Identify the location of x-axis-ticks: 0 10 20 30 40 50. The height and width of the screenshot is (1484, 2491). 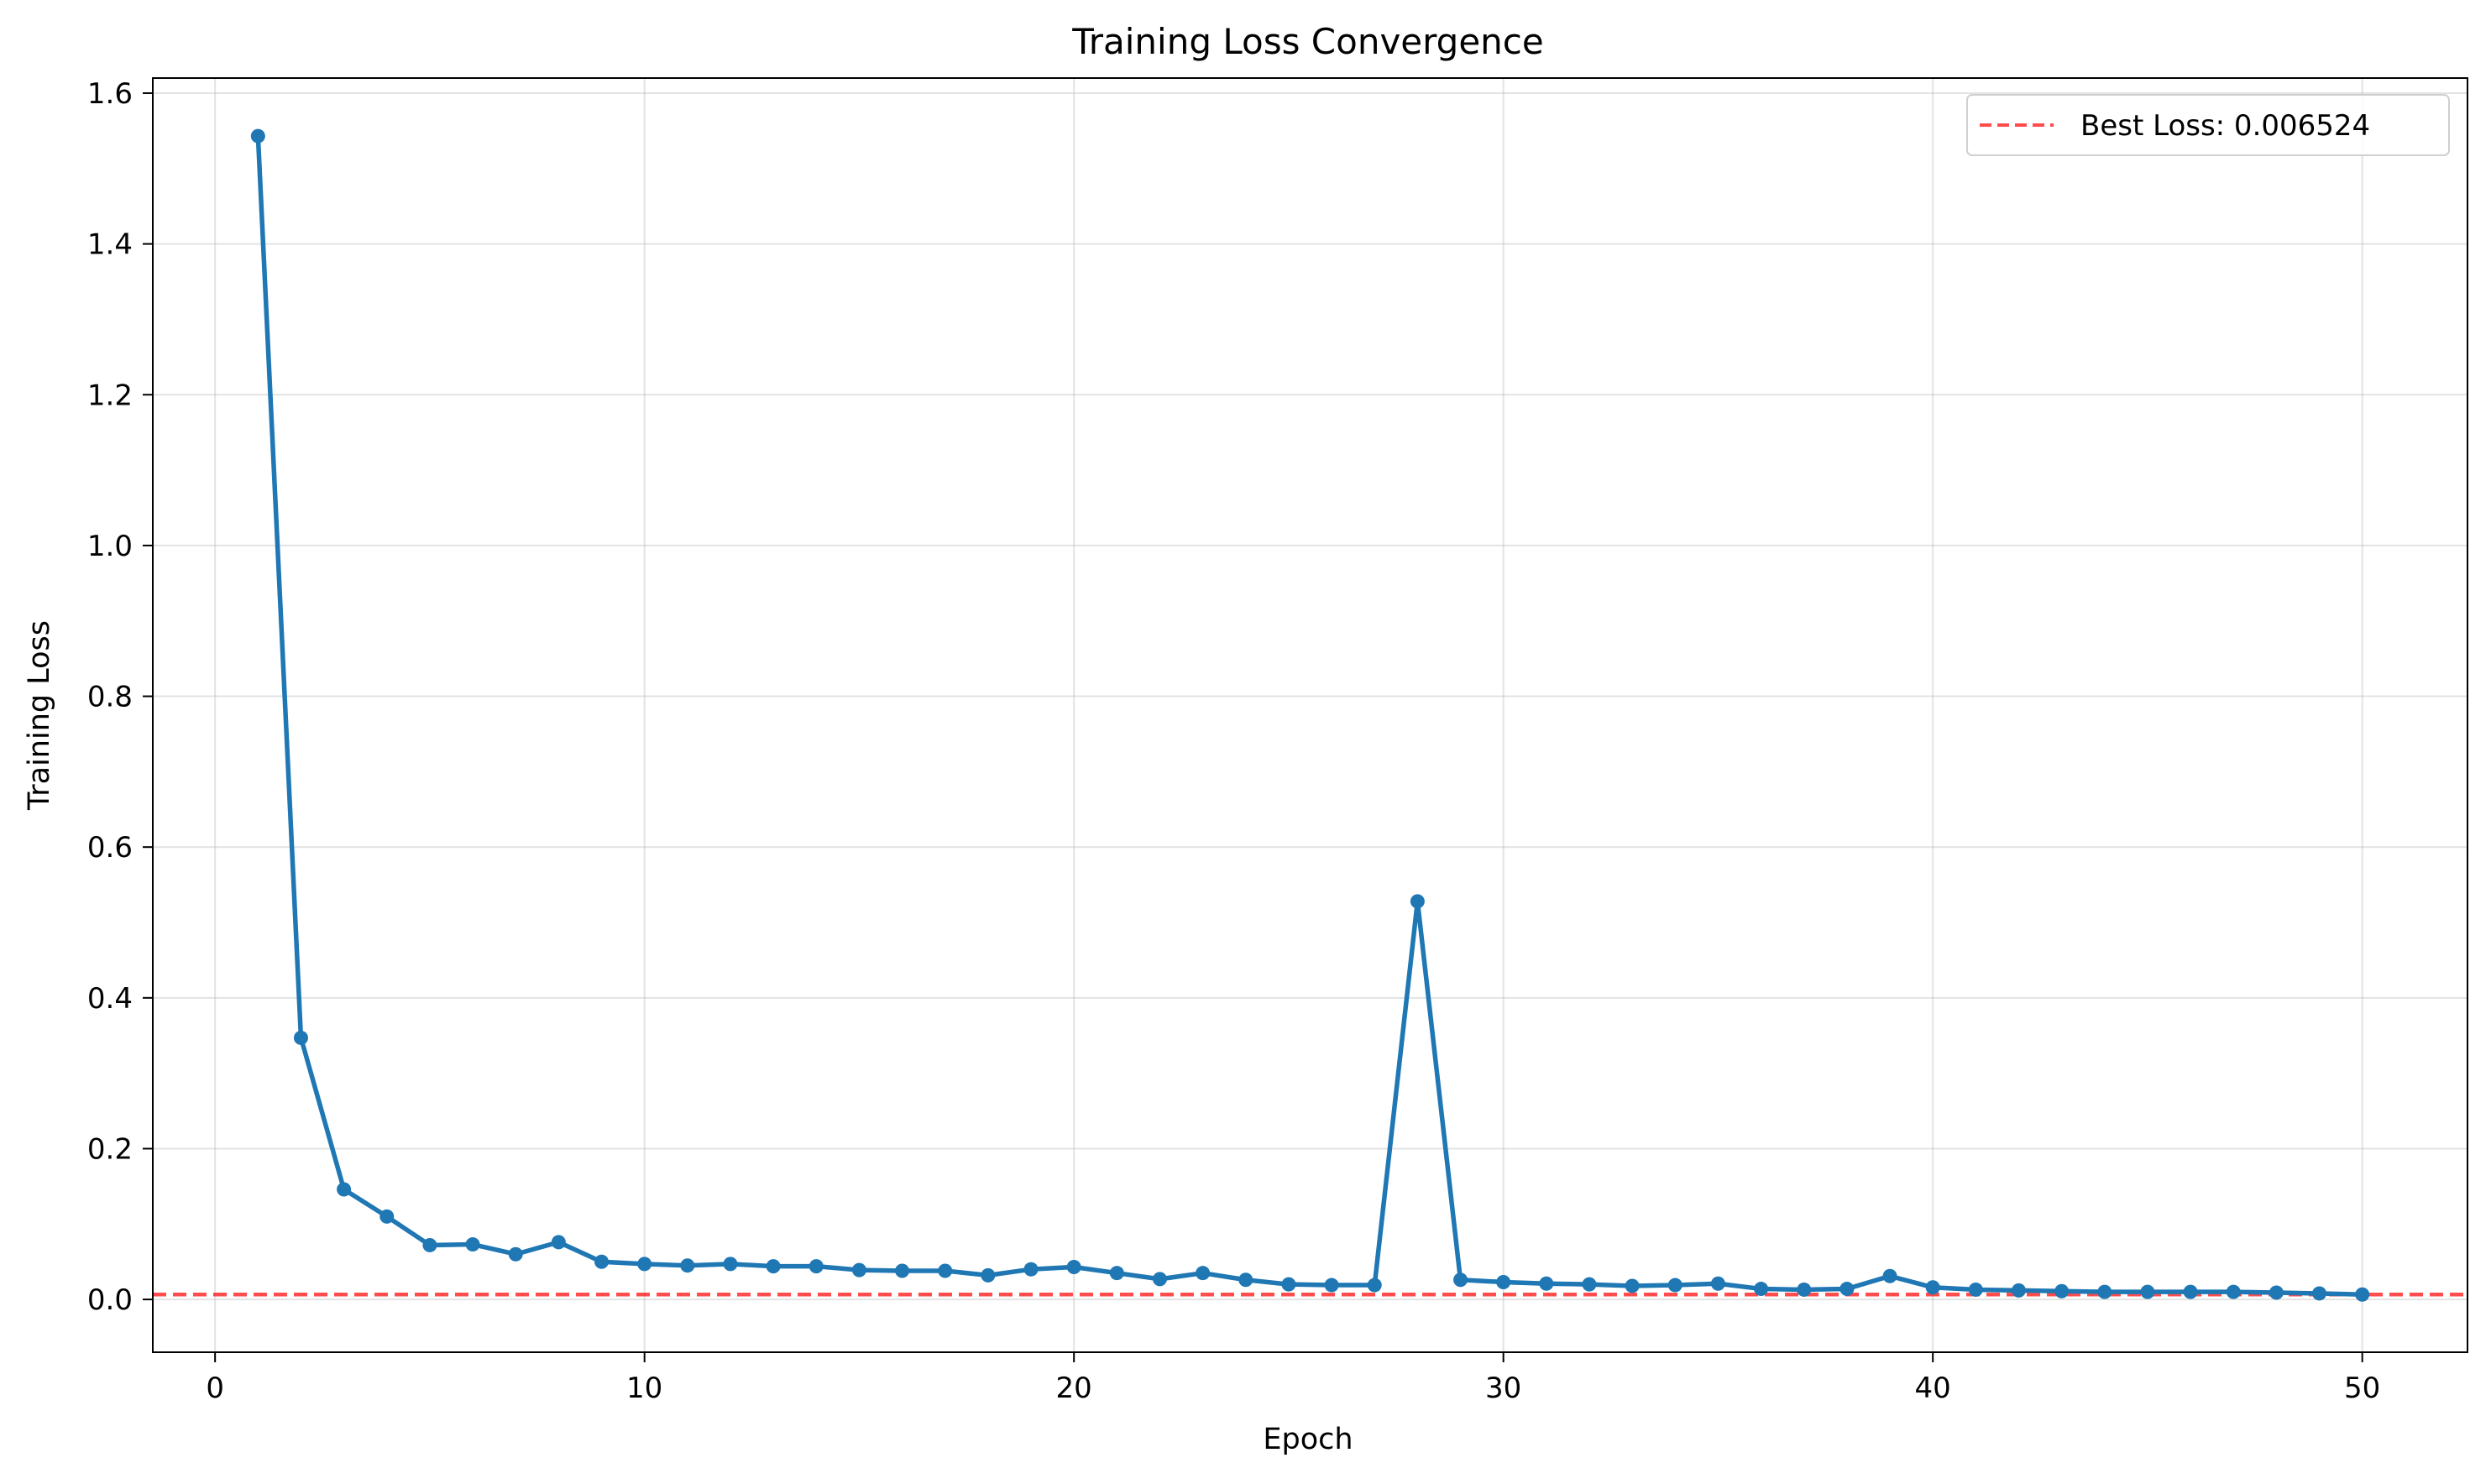
(1293, 1378).